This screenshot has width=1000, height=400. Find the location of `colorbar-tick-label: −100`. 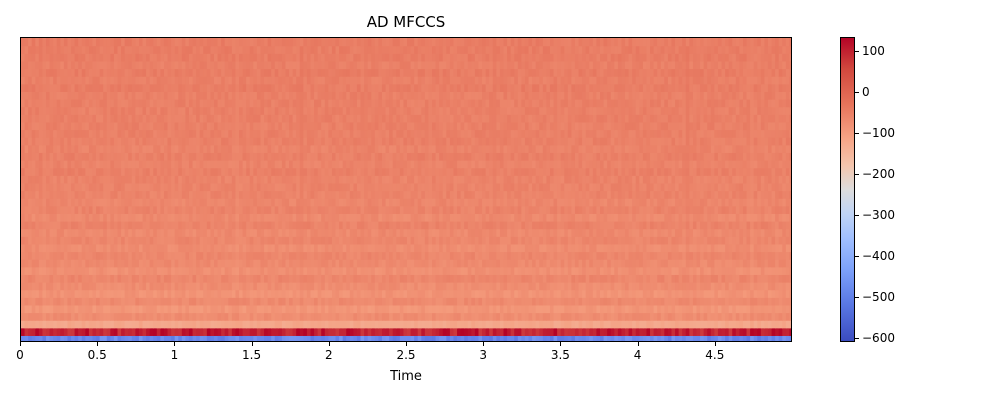

colorbar-tick-label: −100 is located at coordinates (878, 133).